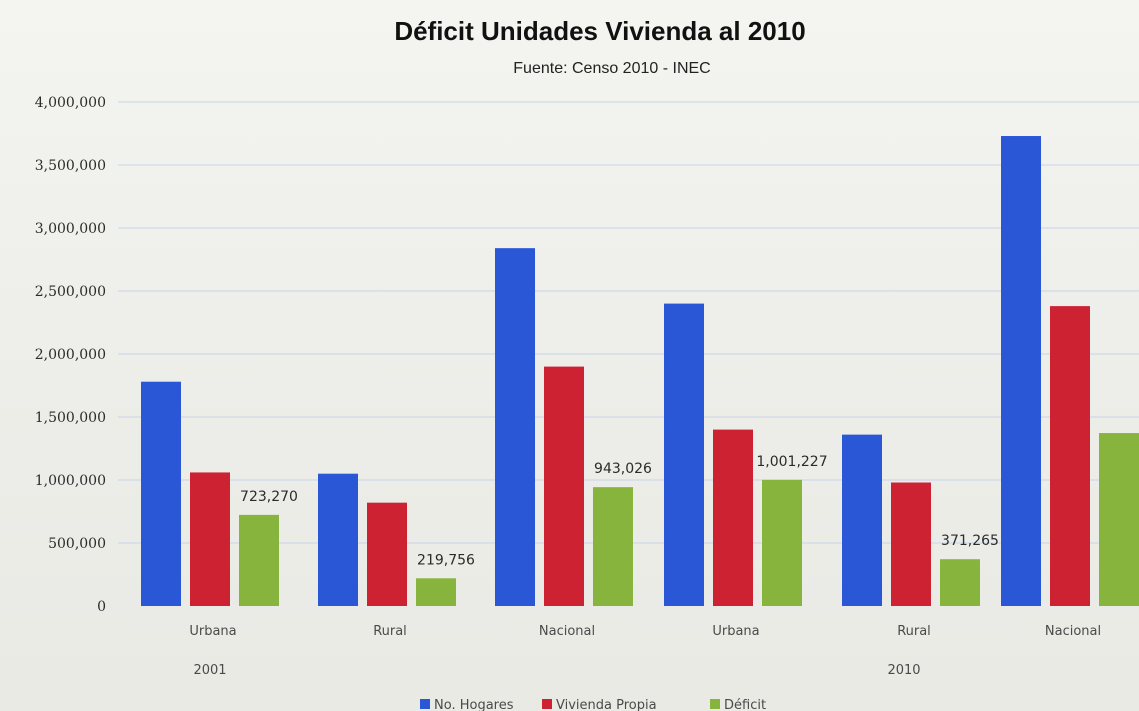 The height and width of the screenshot is (711, 1139). What do you see at coordinates (101, 607) in the screenshot?
I see `y-tick-label-0: 0` at bounding box center [101, 607].